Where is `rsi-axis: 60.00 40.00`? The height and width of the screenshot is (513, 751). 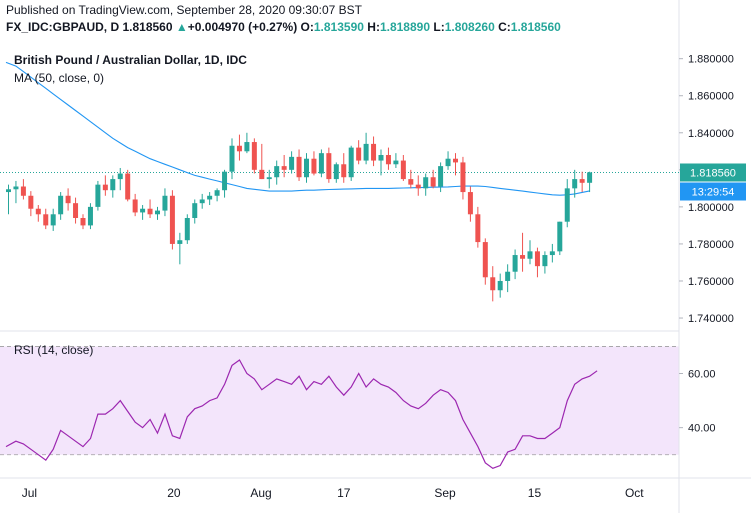 rsi-axis: 60.00 40.00 is located at coordinates (697, 402).